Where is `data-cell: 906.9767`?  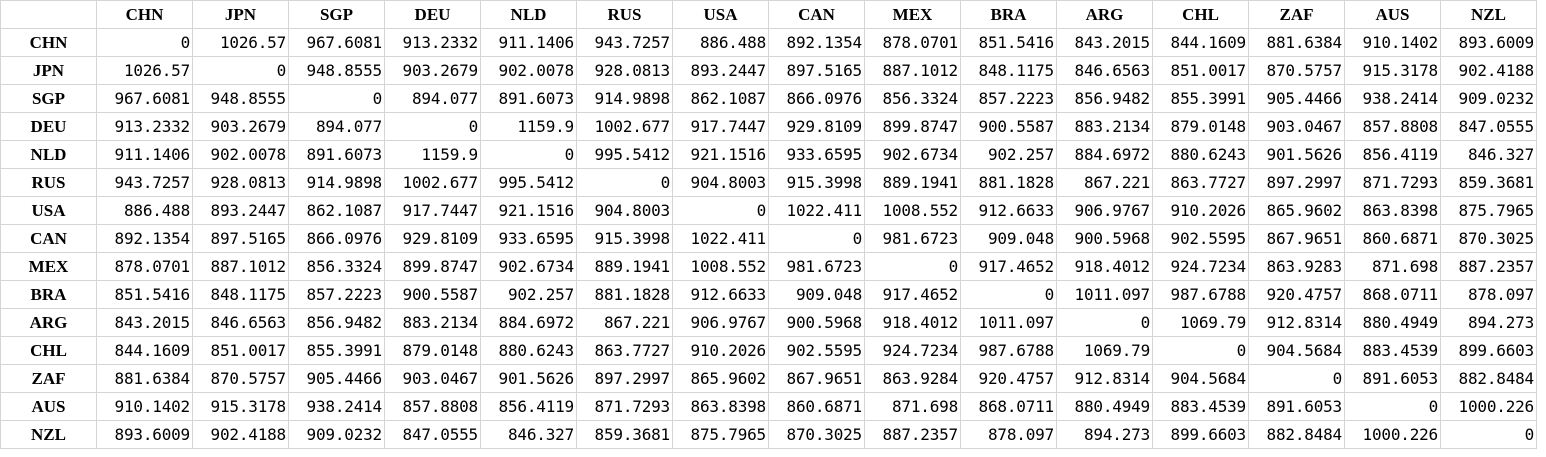 data-cell: 906.9767 is located at coordinates (720, 322).